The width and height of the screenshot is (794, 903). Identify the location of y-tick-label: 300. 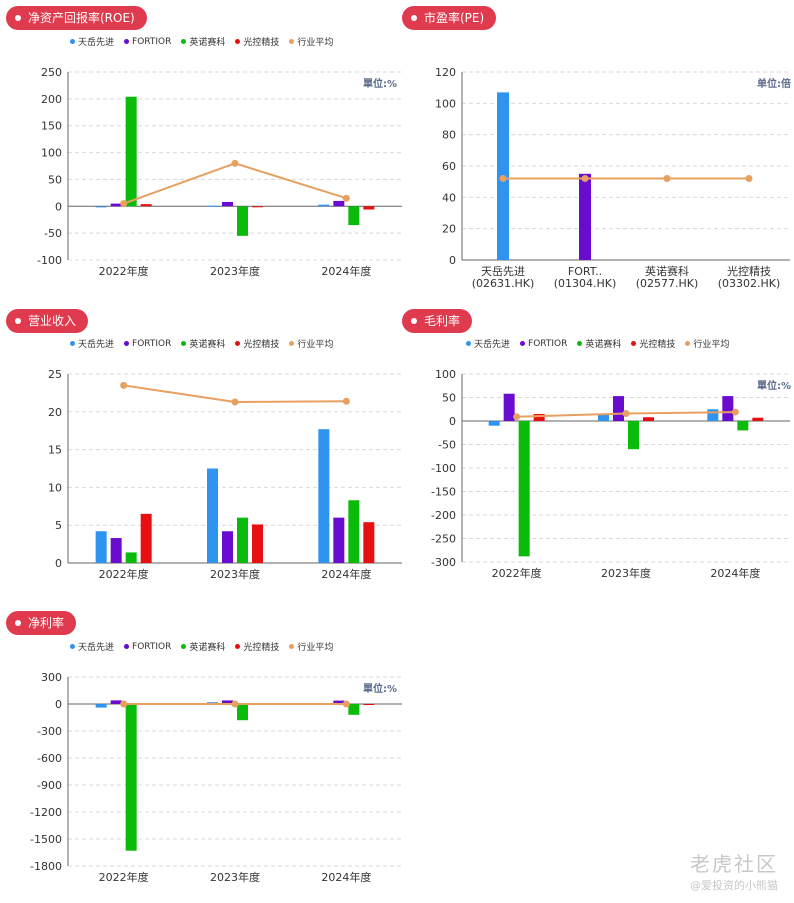
(51, 677).